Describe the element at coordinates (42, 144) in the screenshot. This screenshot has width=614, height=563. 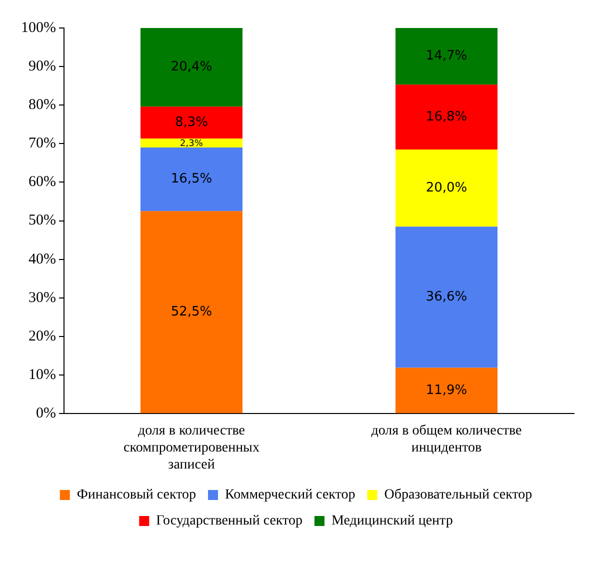
I see `y-tick-label: 70%` at that location.